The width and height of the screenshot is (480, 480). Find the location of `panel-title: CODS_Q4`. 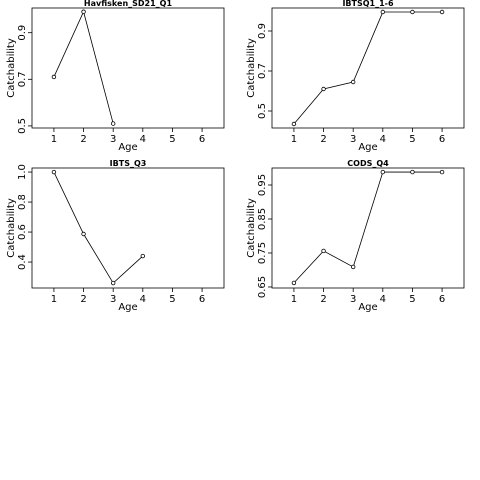

panel-title: CODS_Q4 is located at coordinates (368, 163).